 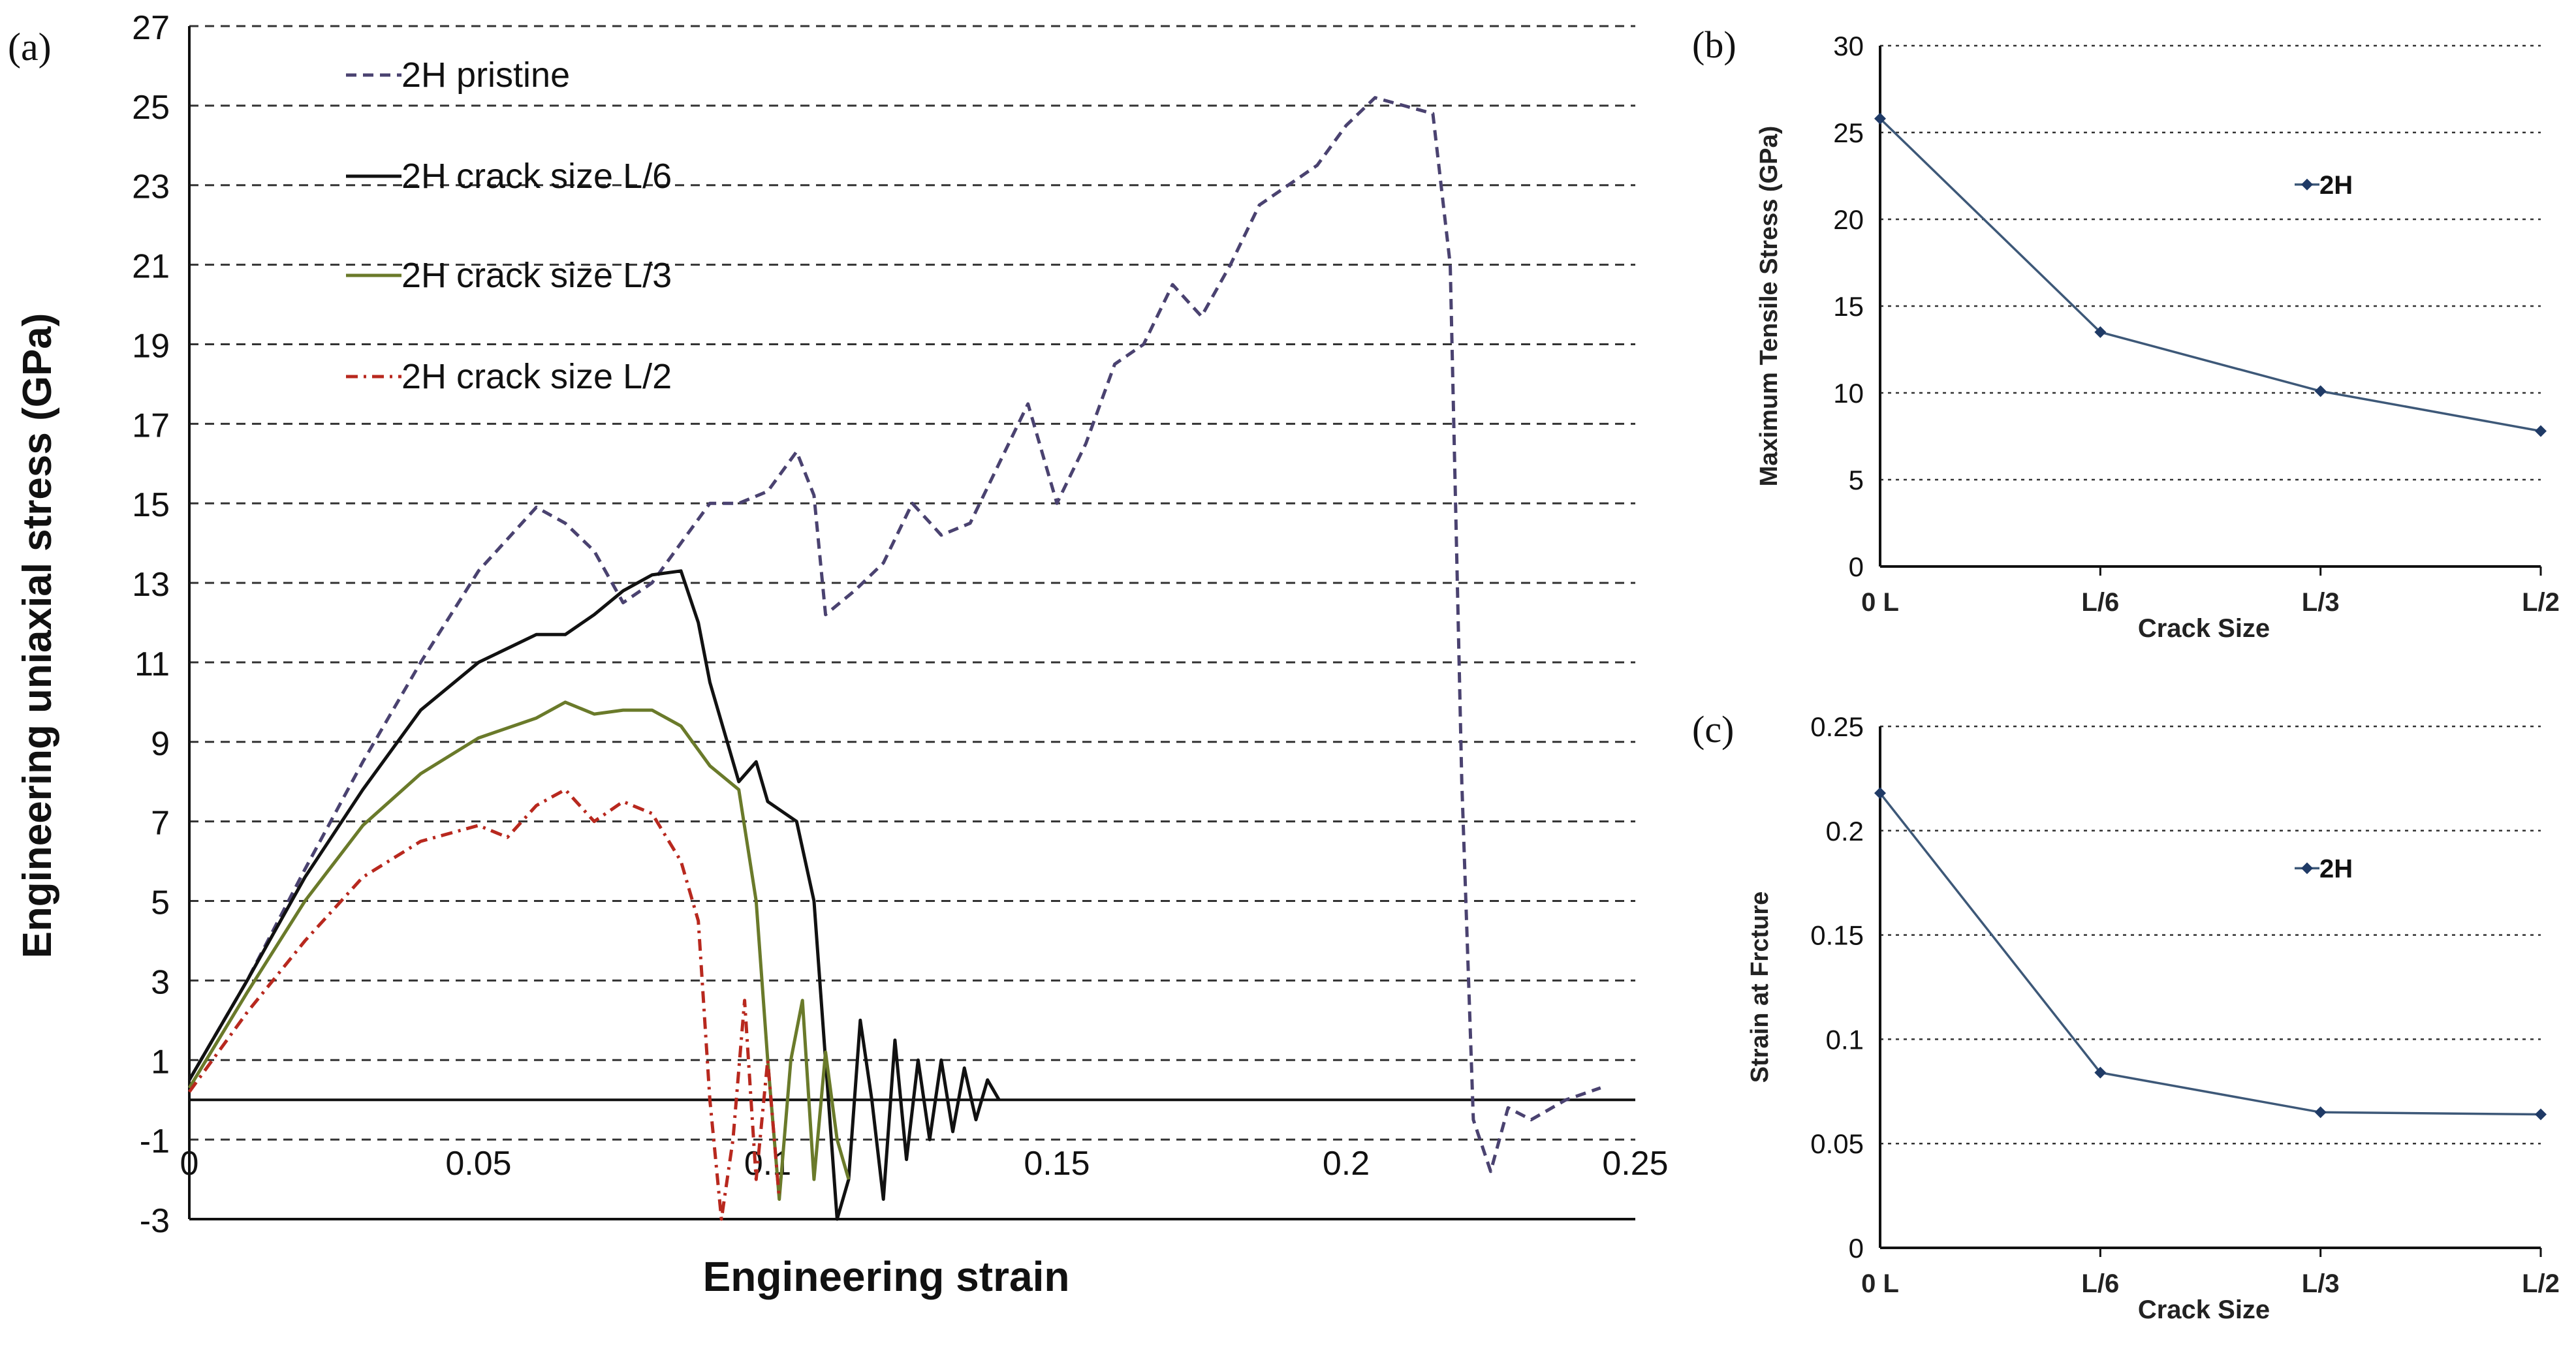 What do you see at coordinates (189, 1164) in the screenshot?
I see `x-tick-label: 0` at bounding box center [189, 1164].